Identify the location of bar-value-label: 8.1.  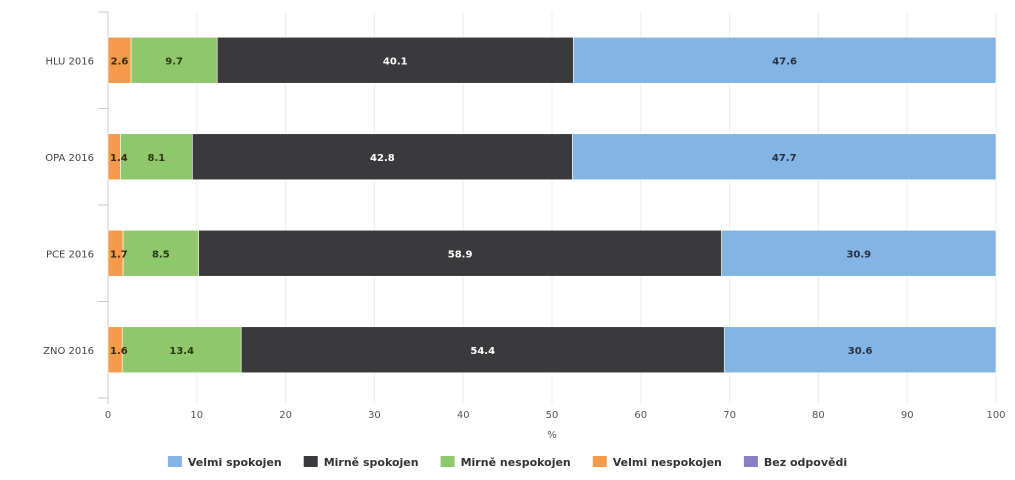
(157, 158).